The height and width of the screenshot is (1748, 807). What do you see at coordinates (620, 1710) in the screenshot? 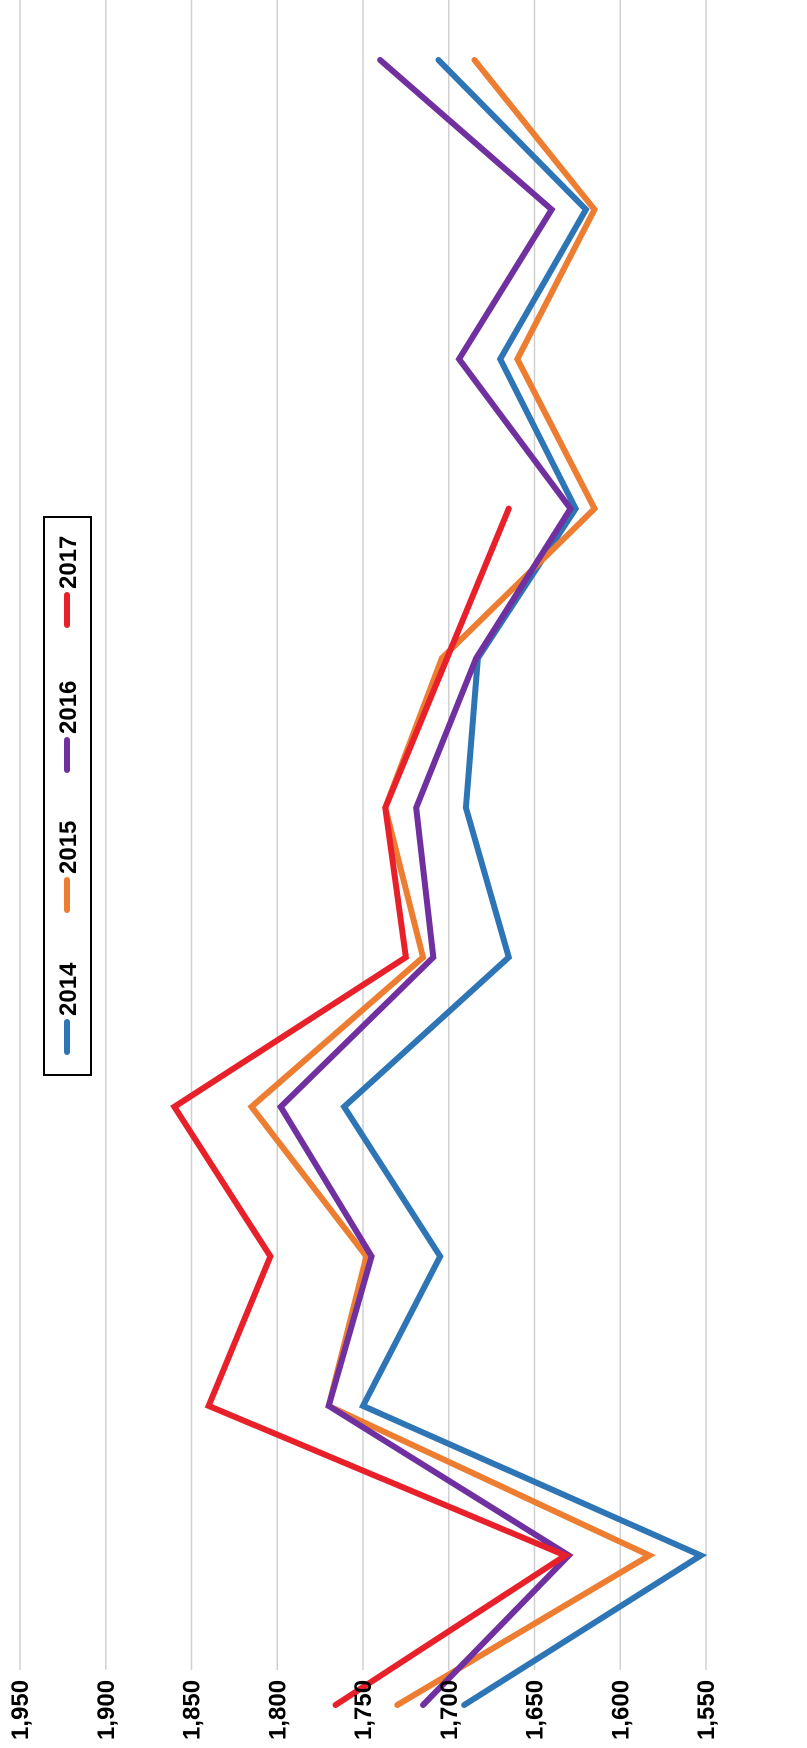
I see `tick-label-1600: 1,600` at bounding box center [620, 1710].